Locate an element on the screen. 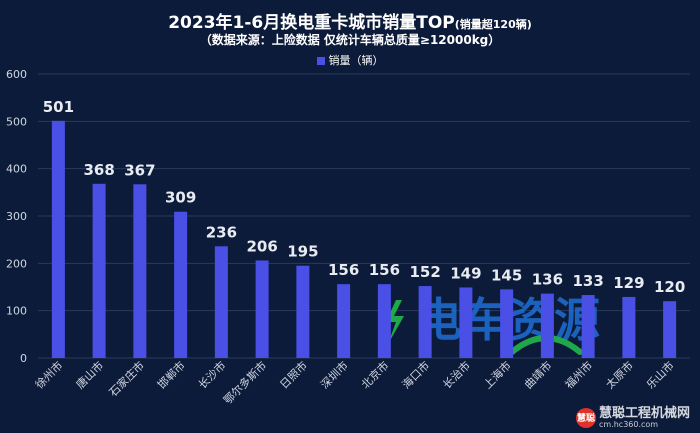 Image resolution: width=700 pixels, height=433 pixels. y-tick-label: 600 is located at coordinates (16, 74).